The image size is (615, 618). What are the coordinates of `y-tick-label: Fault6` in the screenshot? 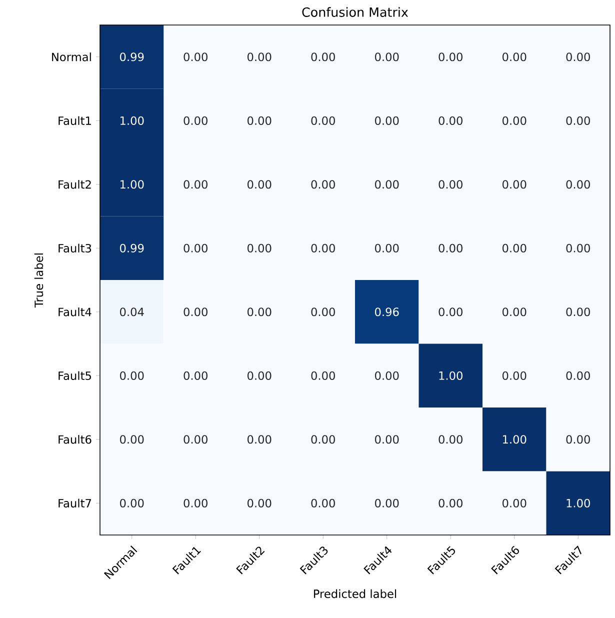 It's located at (75, 439).